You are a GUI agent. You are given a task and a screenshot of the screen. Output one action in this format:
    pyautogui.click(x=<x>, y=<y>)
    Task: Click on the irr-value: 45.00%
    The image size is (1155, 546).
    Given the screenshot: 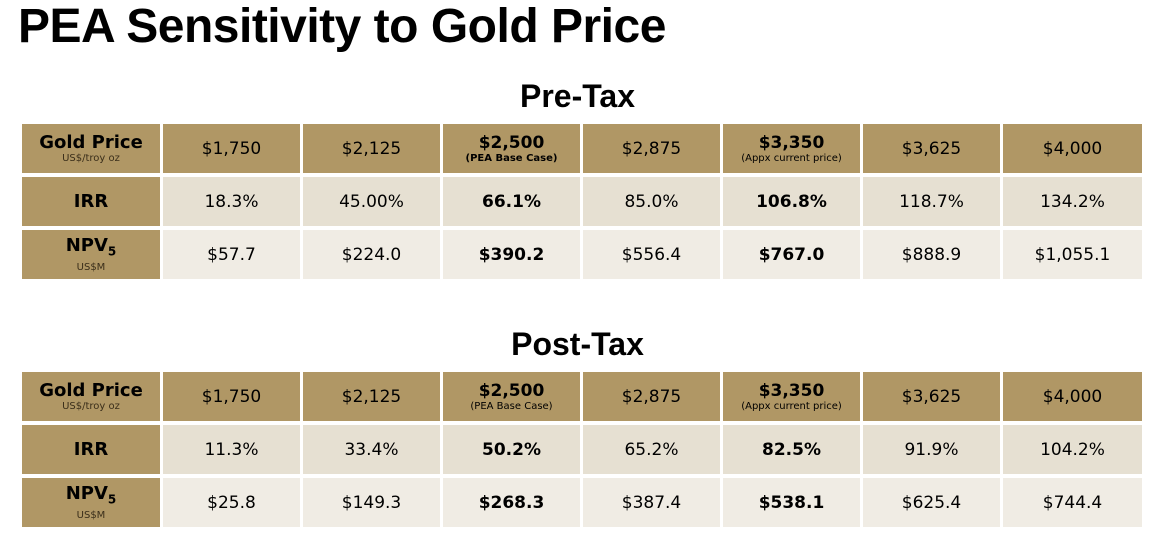 What is the action you would take?
    pyautogui.click(x=371, y=201)
    